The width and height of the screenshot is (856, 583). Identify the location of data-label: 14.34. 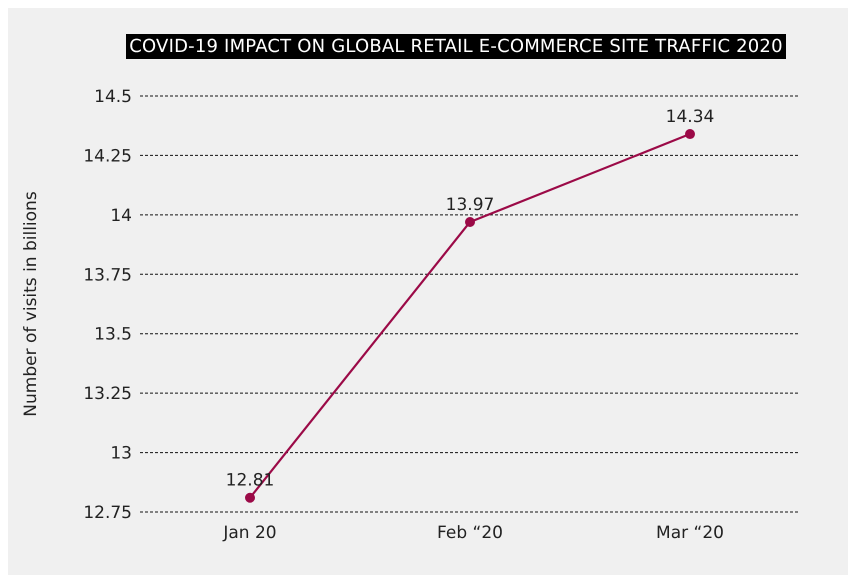
(690, 117).